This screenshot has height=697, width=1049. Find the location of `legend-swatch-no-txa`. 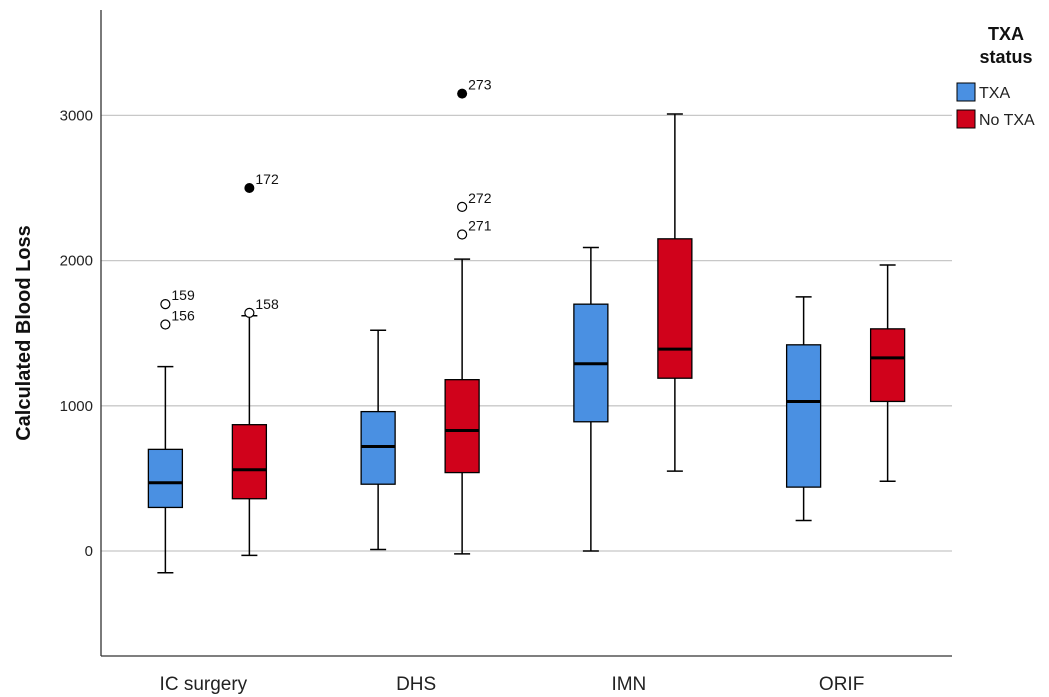

legend-swatch-no-txa is located at coordinates (966, 119).